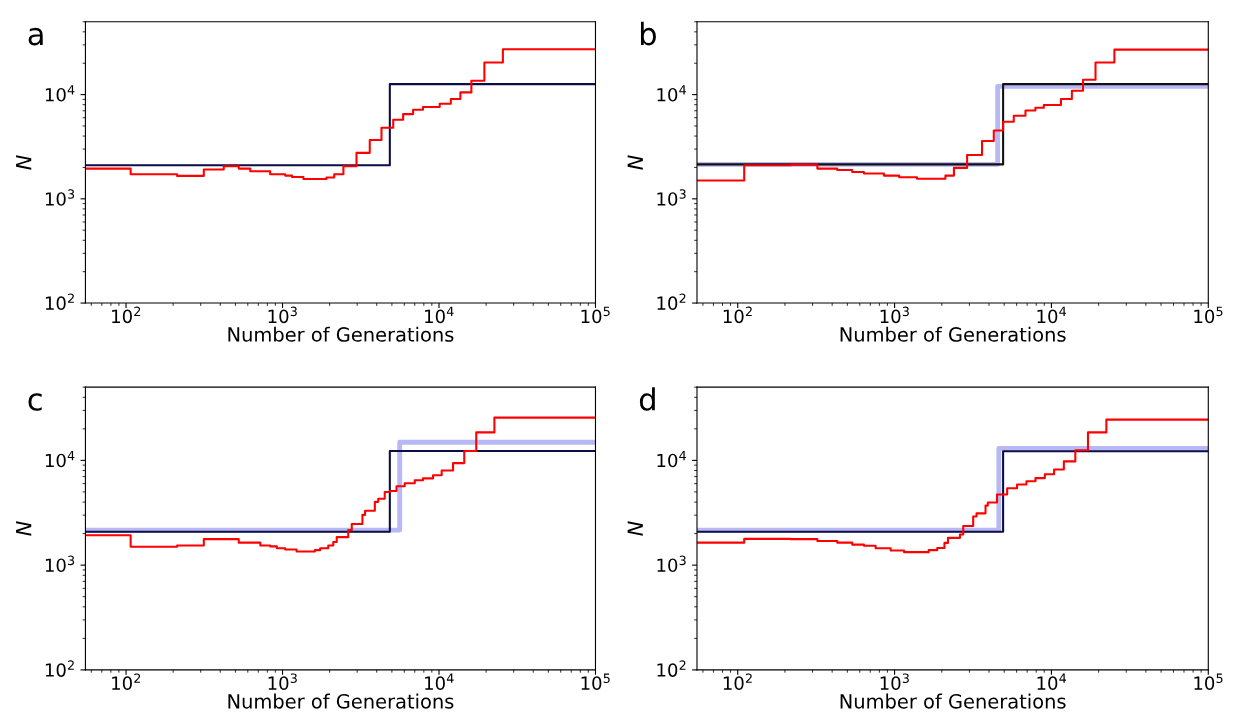 Image resolution: width=1238 pixels, height=725 pixels. I want to click on chart-title: c, so click(35, 402).